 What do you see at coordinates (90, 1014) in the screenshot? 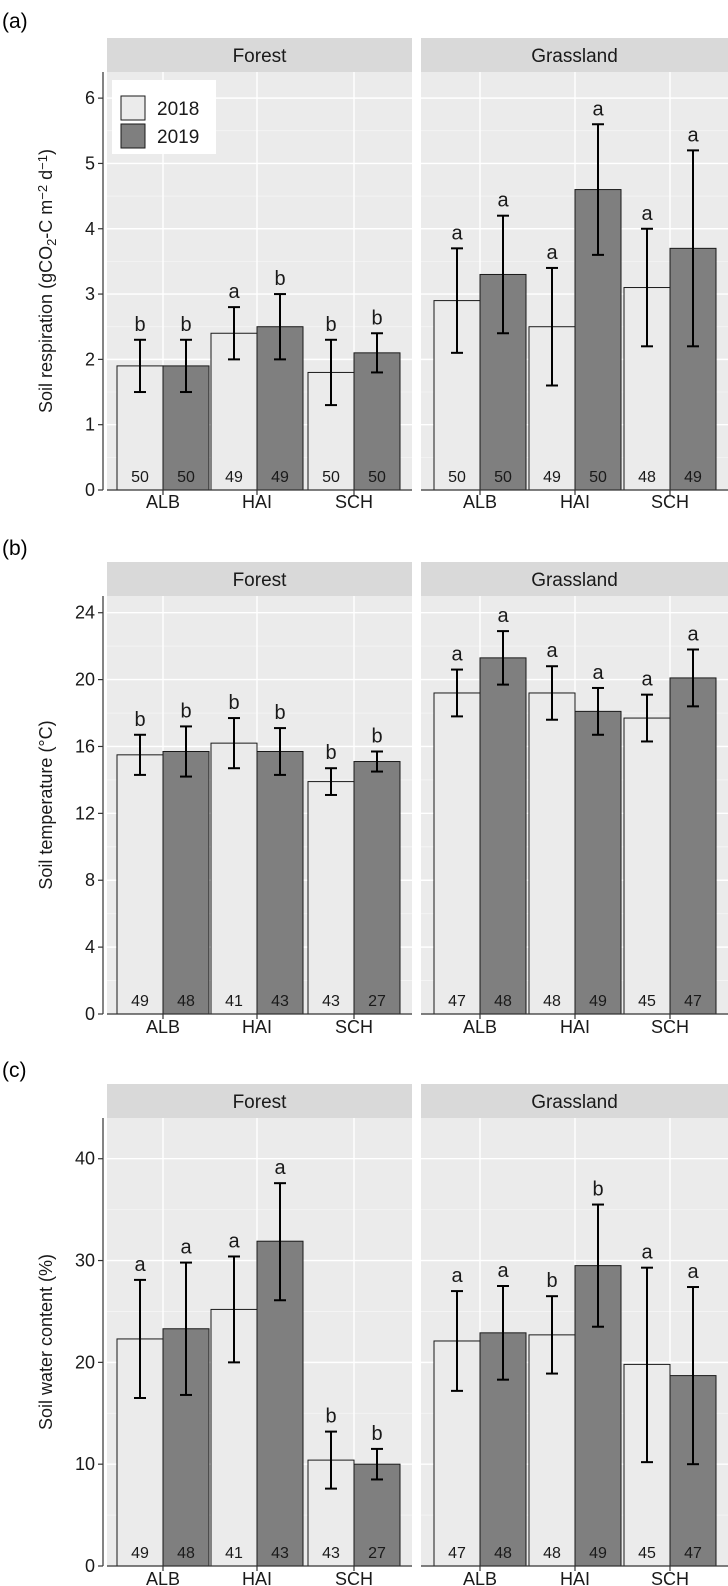
I see `y-tick-label: 0` at bounding box center [90, 1014].